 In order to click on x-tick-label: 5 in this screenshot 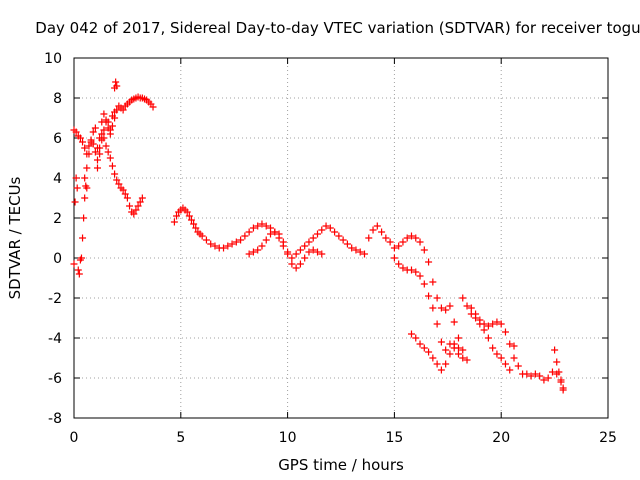, I will do `click(180, 438)`.